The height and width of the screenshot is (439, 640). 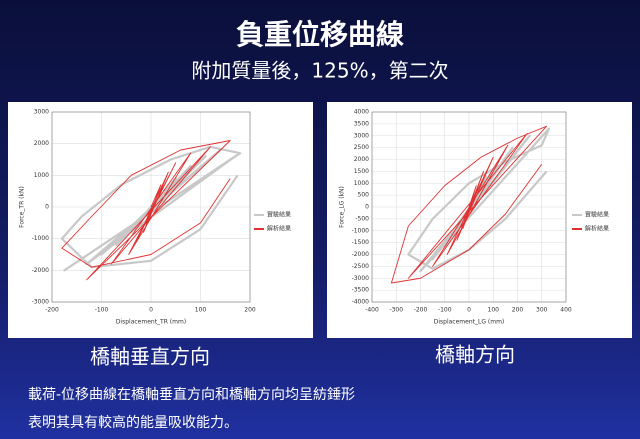 What do you see at coordinates (150, 357) in the screenshot?
I see `caption: 橋軸垂直方向` at bounding box center [150, 357].